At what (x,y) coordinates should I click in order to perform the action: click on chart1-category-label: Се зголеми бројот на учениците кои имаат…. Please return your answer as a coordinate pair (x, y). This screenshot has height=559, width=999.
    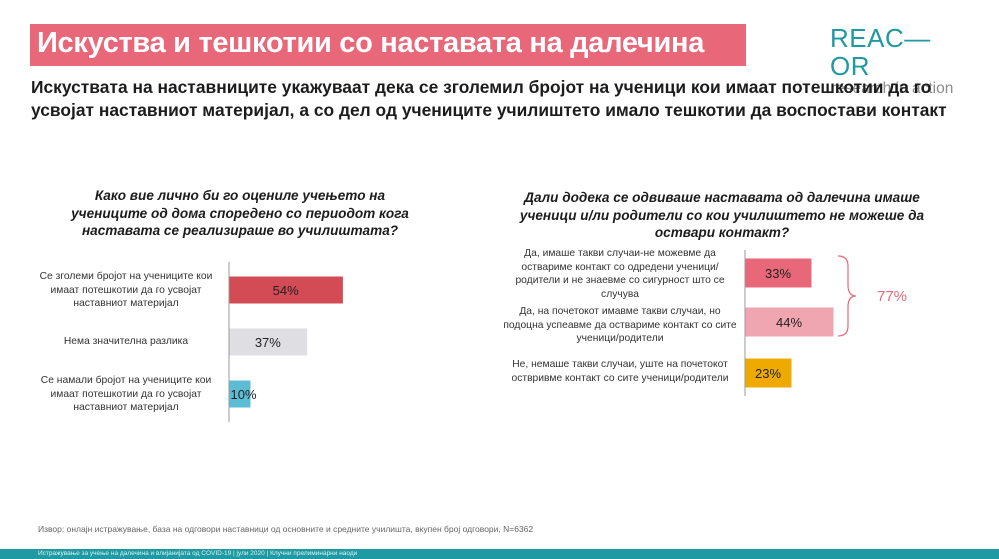
    Looking at the image, I should click on (126, 290).